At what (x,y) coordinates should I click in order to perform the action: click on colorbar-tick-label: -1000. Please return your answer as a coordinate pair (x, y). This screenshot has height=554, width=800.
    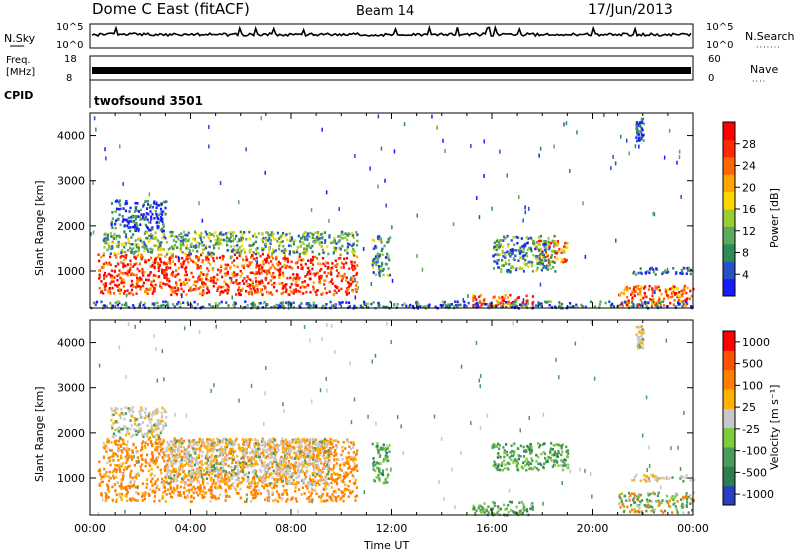
    Looking at the image, I should click on (758, 494).